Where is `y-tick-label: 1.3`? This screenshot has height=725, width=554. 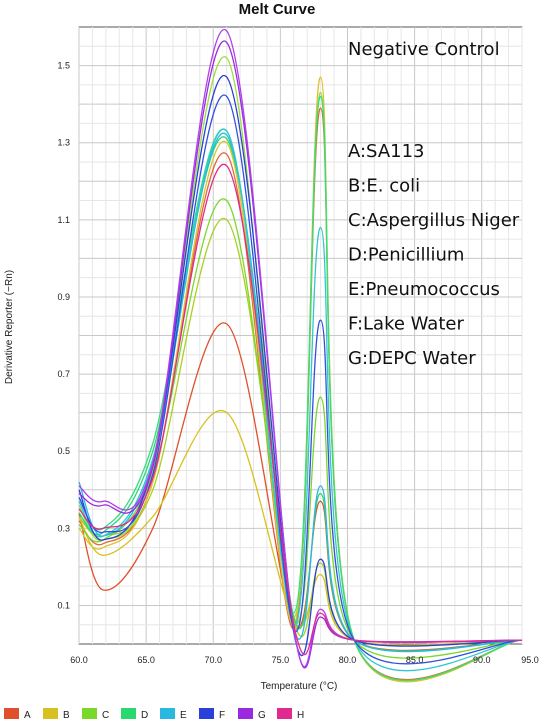 y-tick-label: 1.3 is located at coordinates (63, 143).